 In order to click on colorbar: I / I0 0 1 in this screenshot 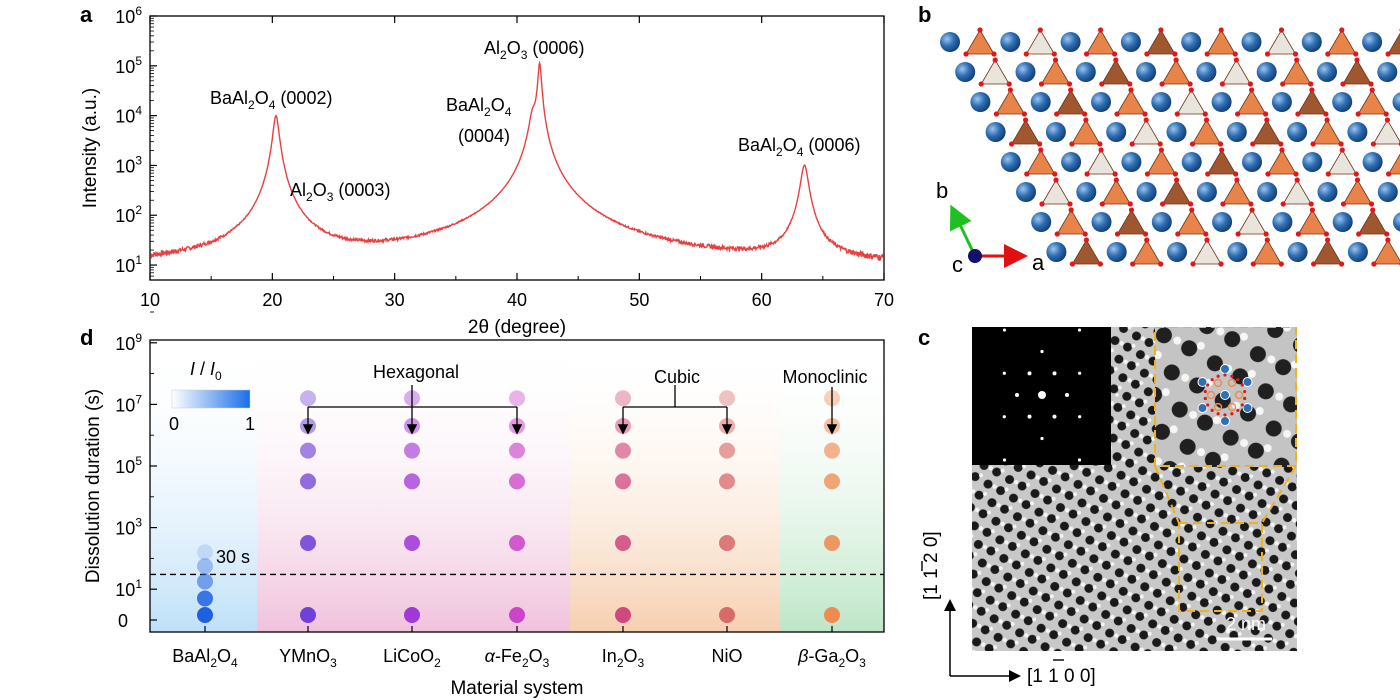, I will do `click(212, 396)`.